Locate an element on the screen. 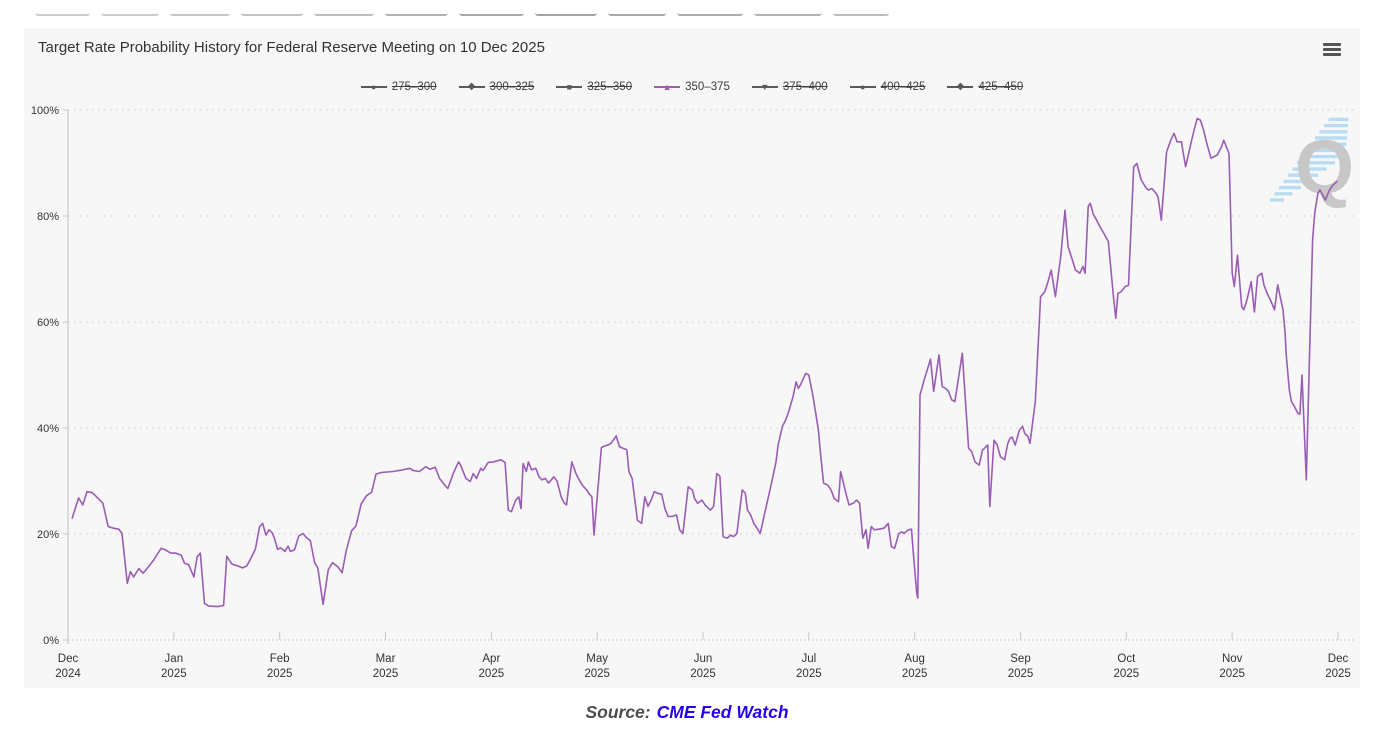 Image resolution: width=1374 pixels, height=748 pixels. triangle-up-marker-icon: ▲ is located at coordinates (667, 87).